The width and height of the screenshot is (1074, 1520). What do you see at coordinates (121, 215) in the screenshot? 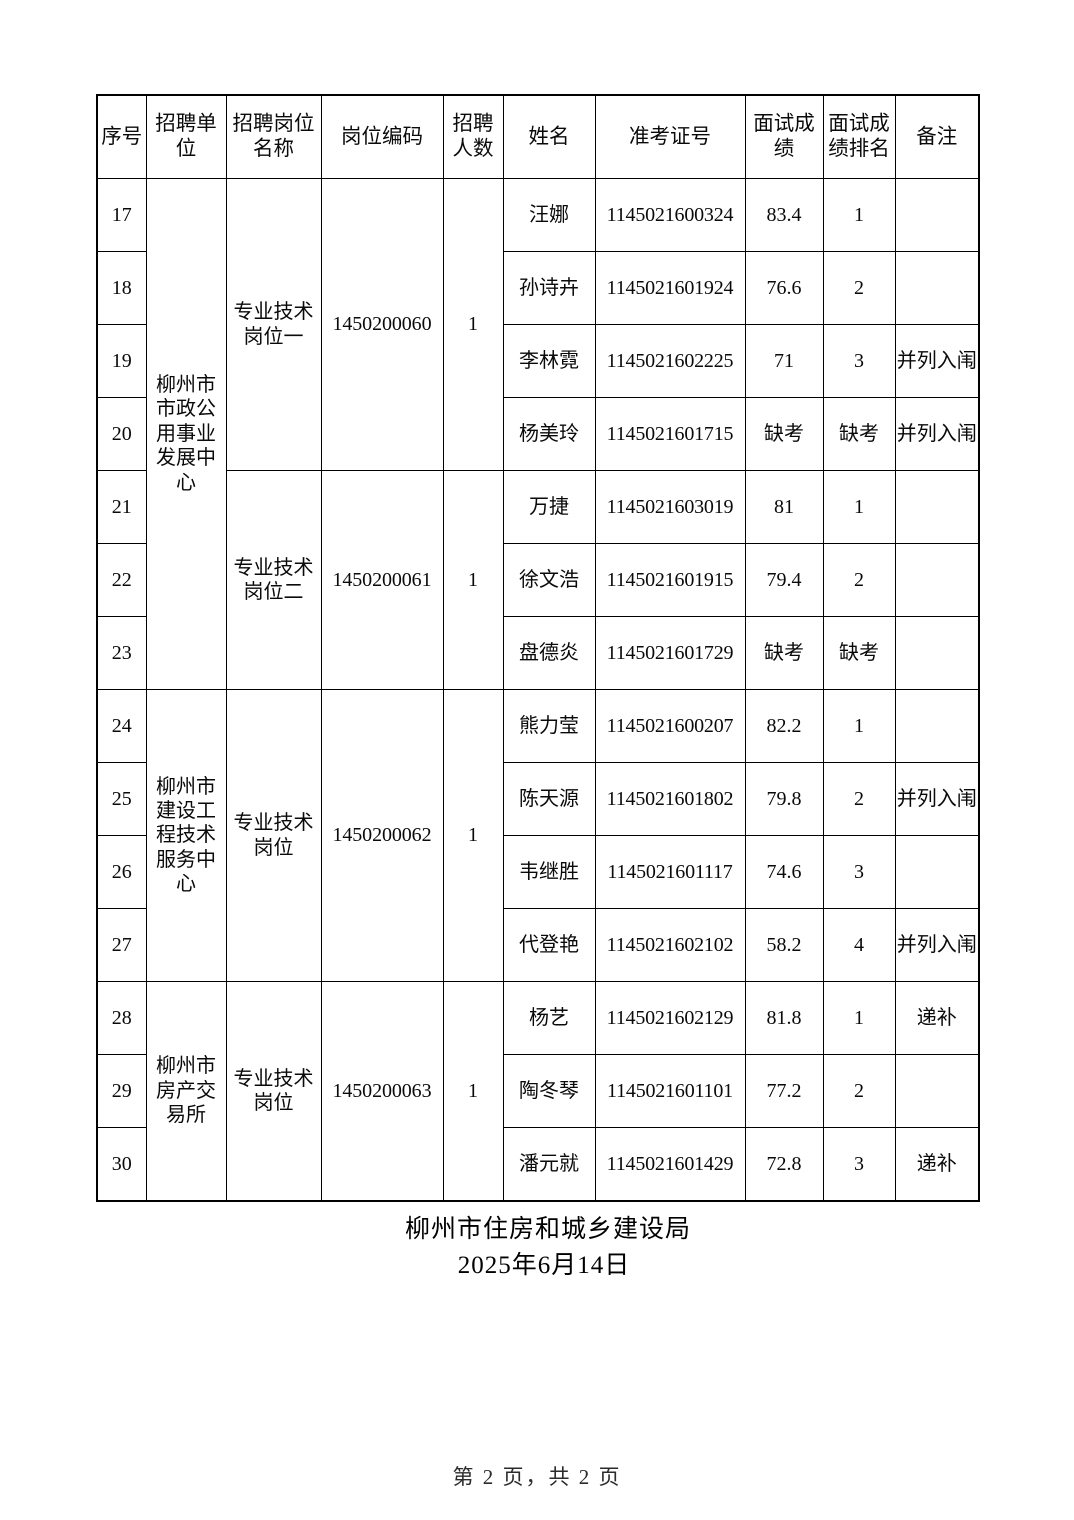
I see `cell-seq: 17` at bounding box center [121, 215].